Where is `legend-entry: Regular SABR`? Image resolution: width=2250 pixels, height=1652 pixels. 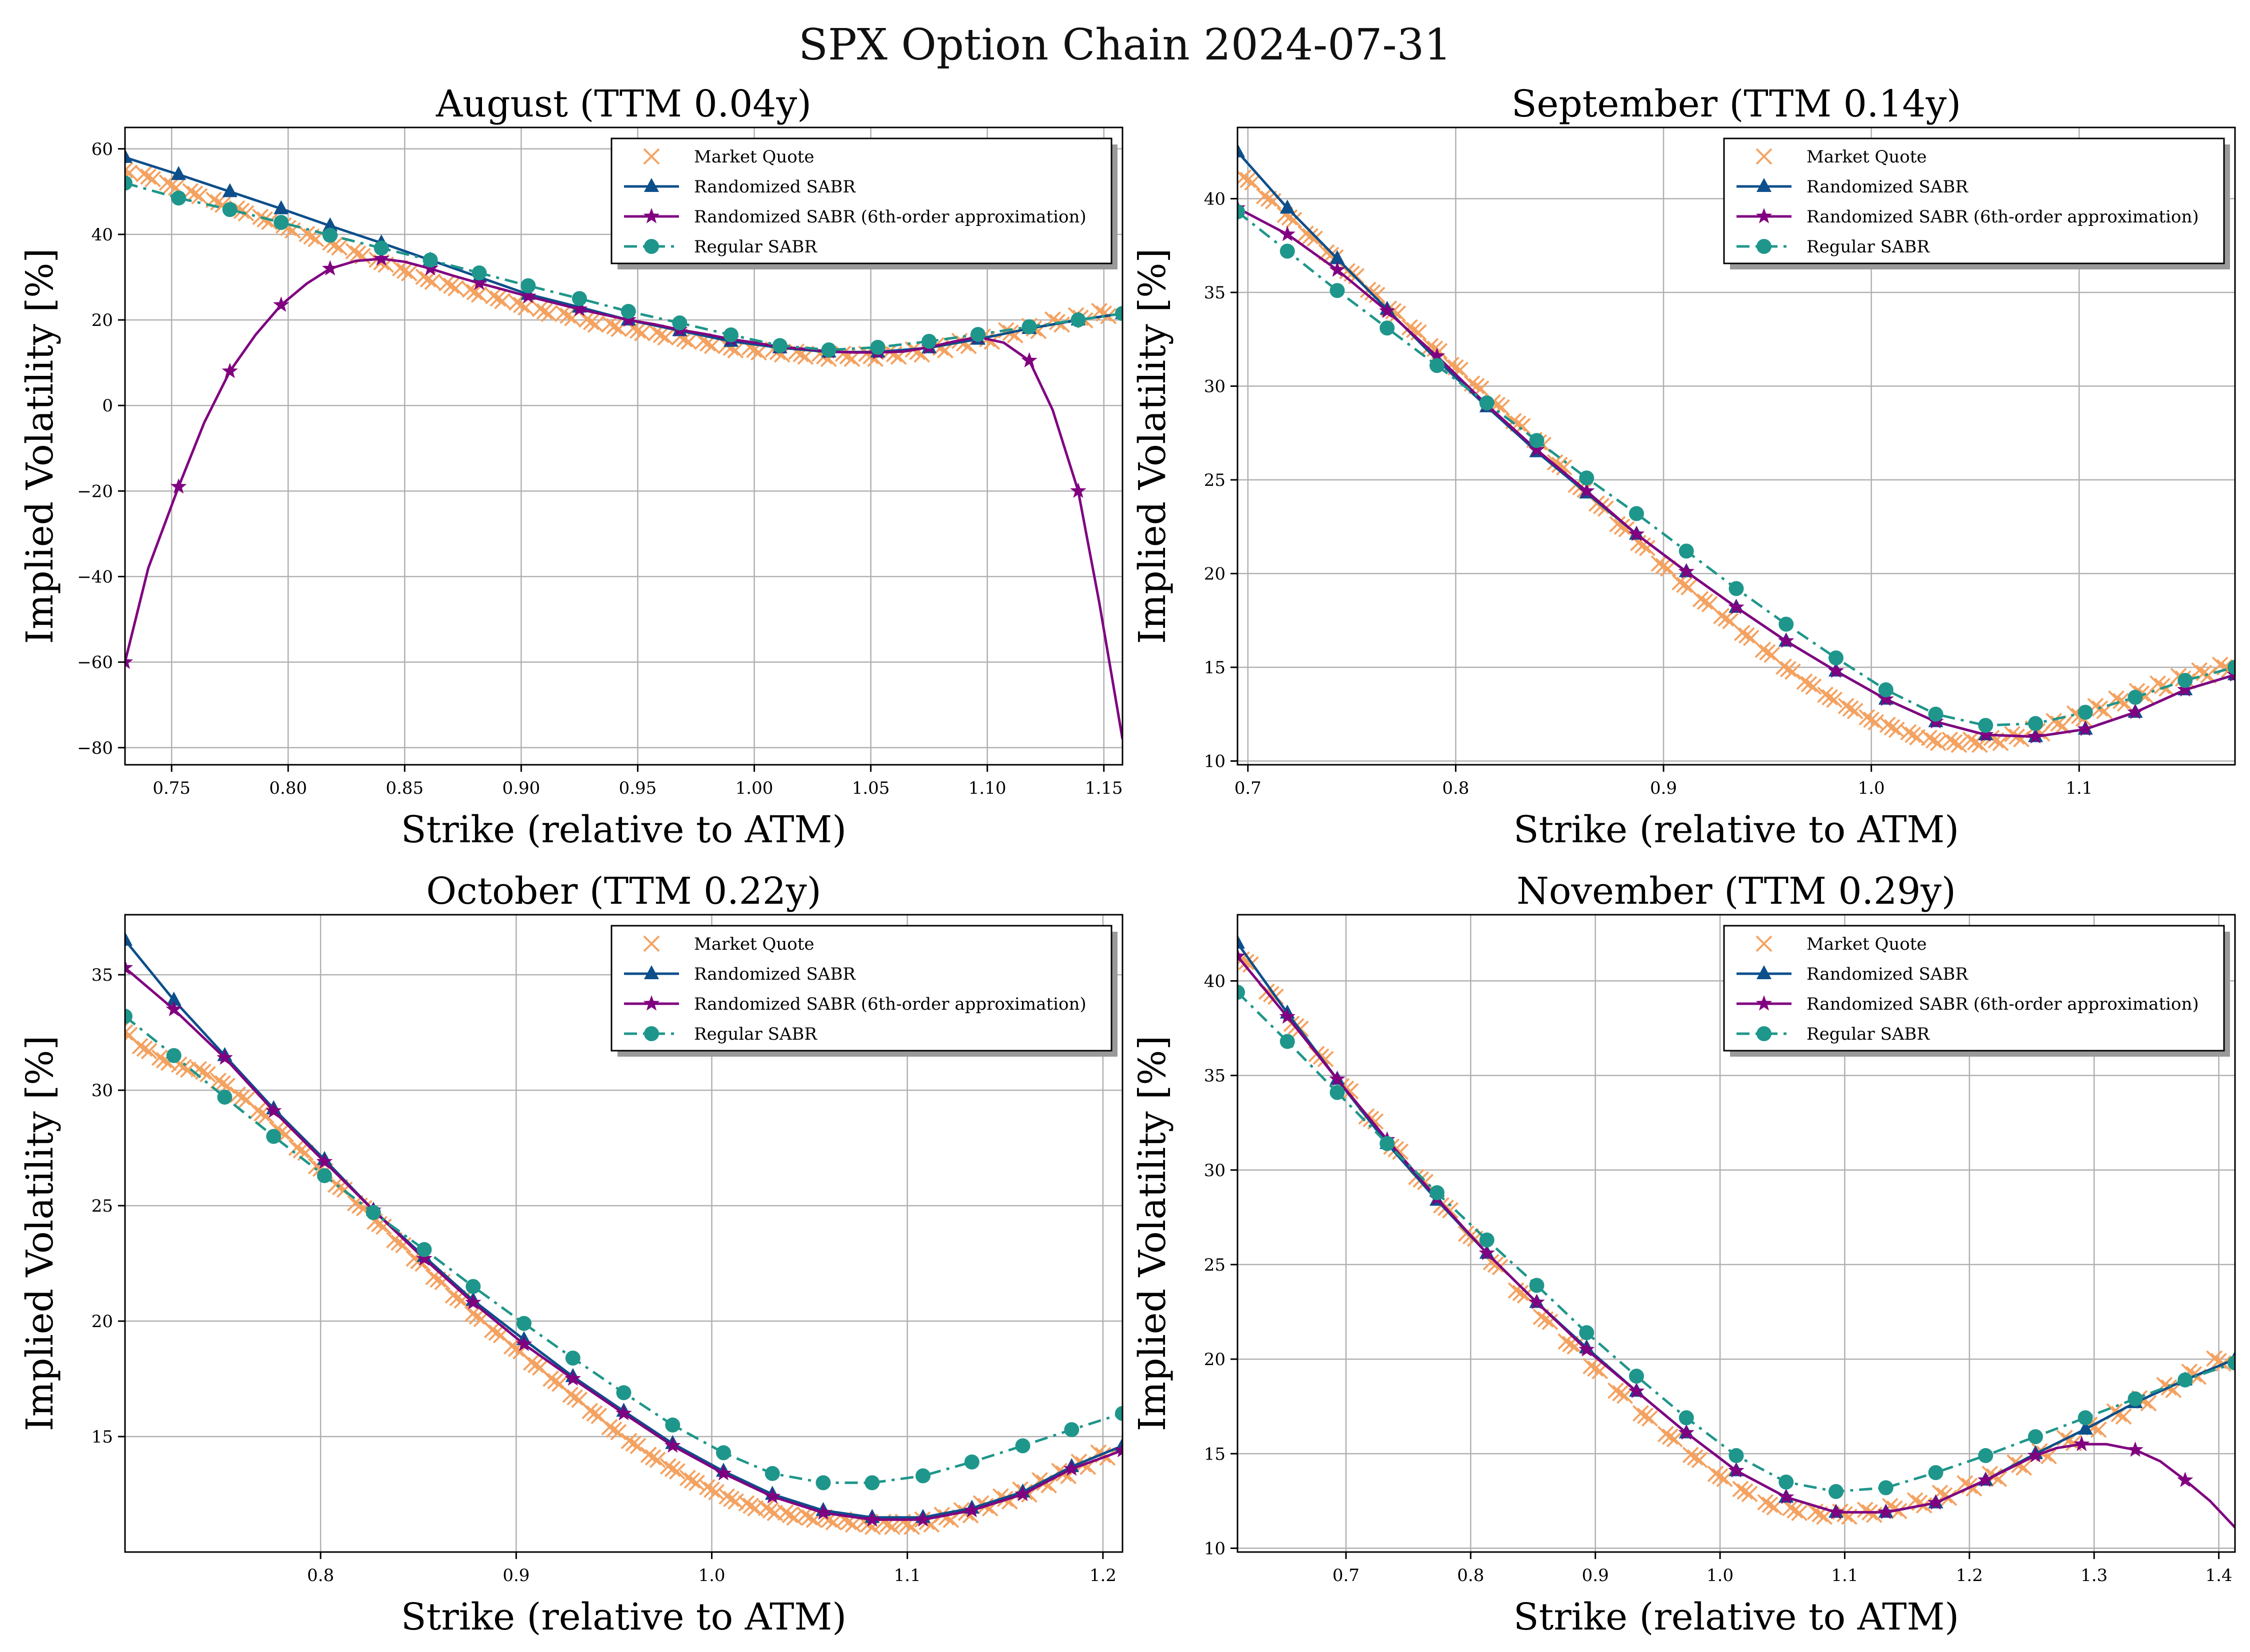 legend-entry: Regular SABR is located at coordinates (1833, 247).